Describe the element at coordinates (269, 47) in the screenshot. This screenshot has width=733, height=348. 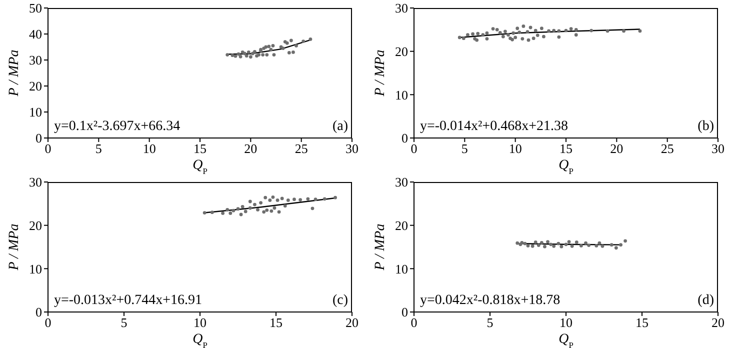
I see `line-series` at that location.